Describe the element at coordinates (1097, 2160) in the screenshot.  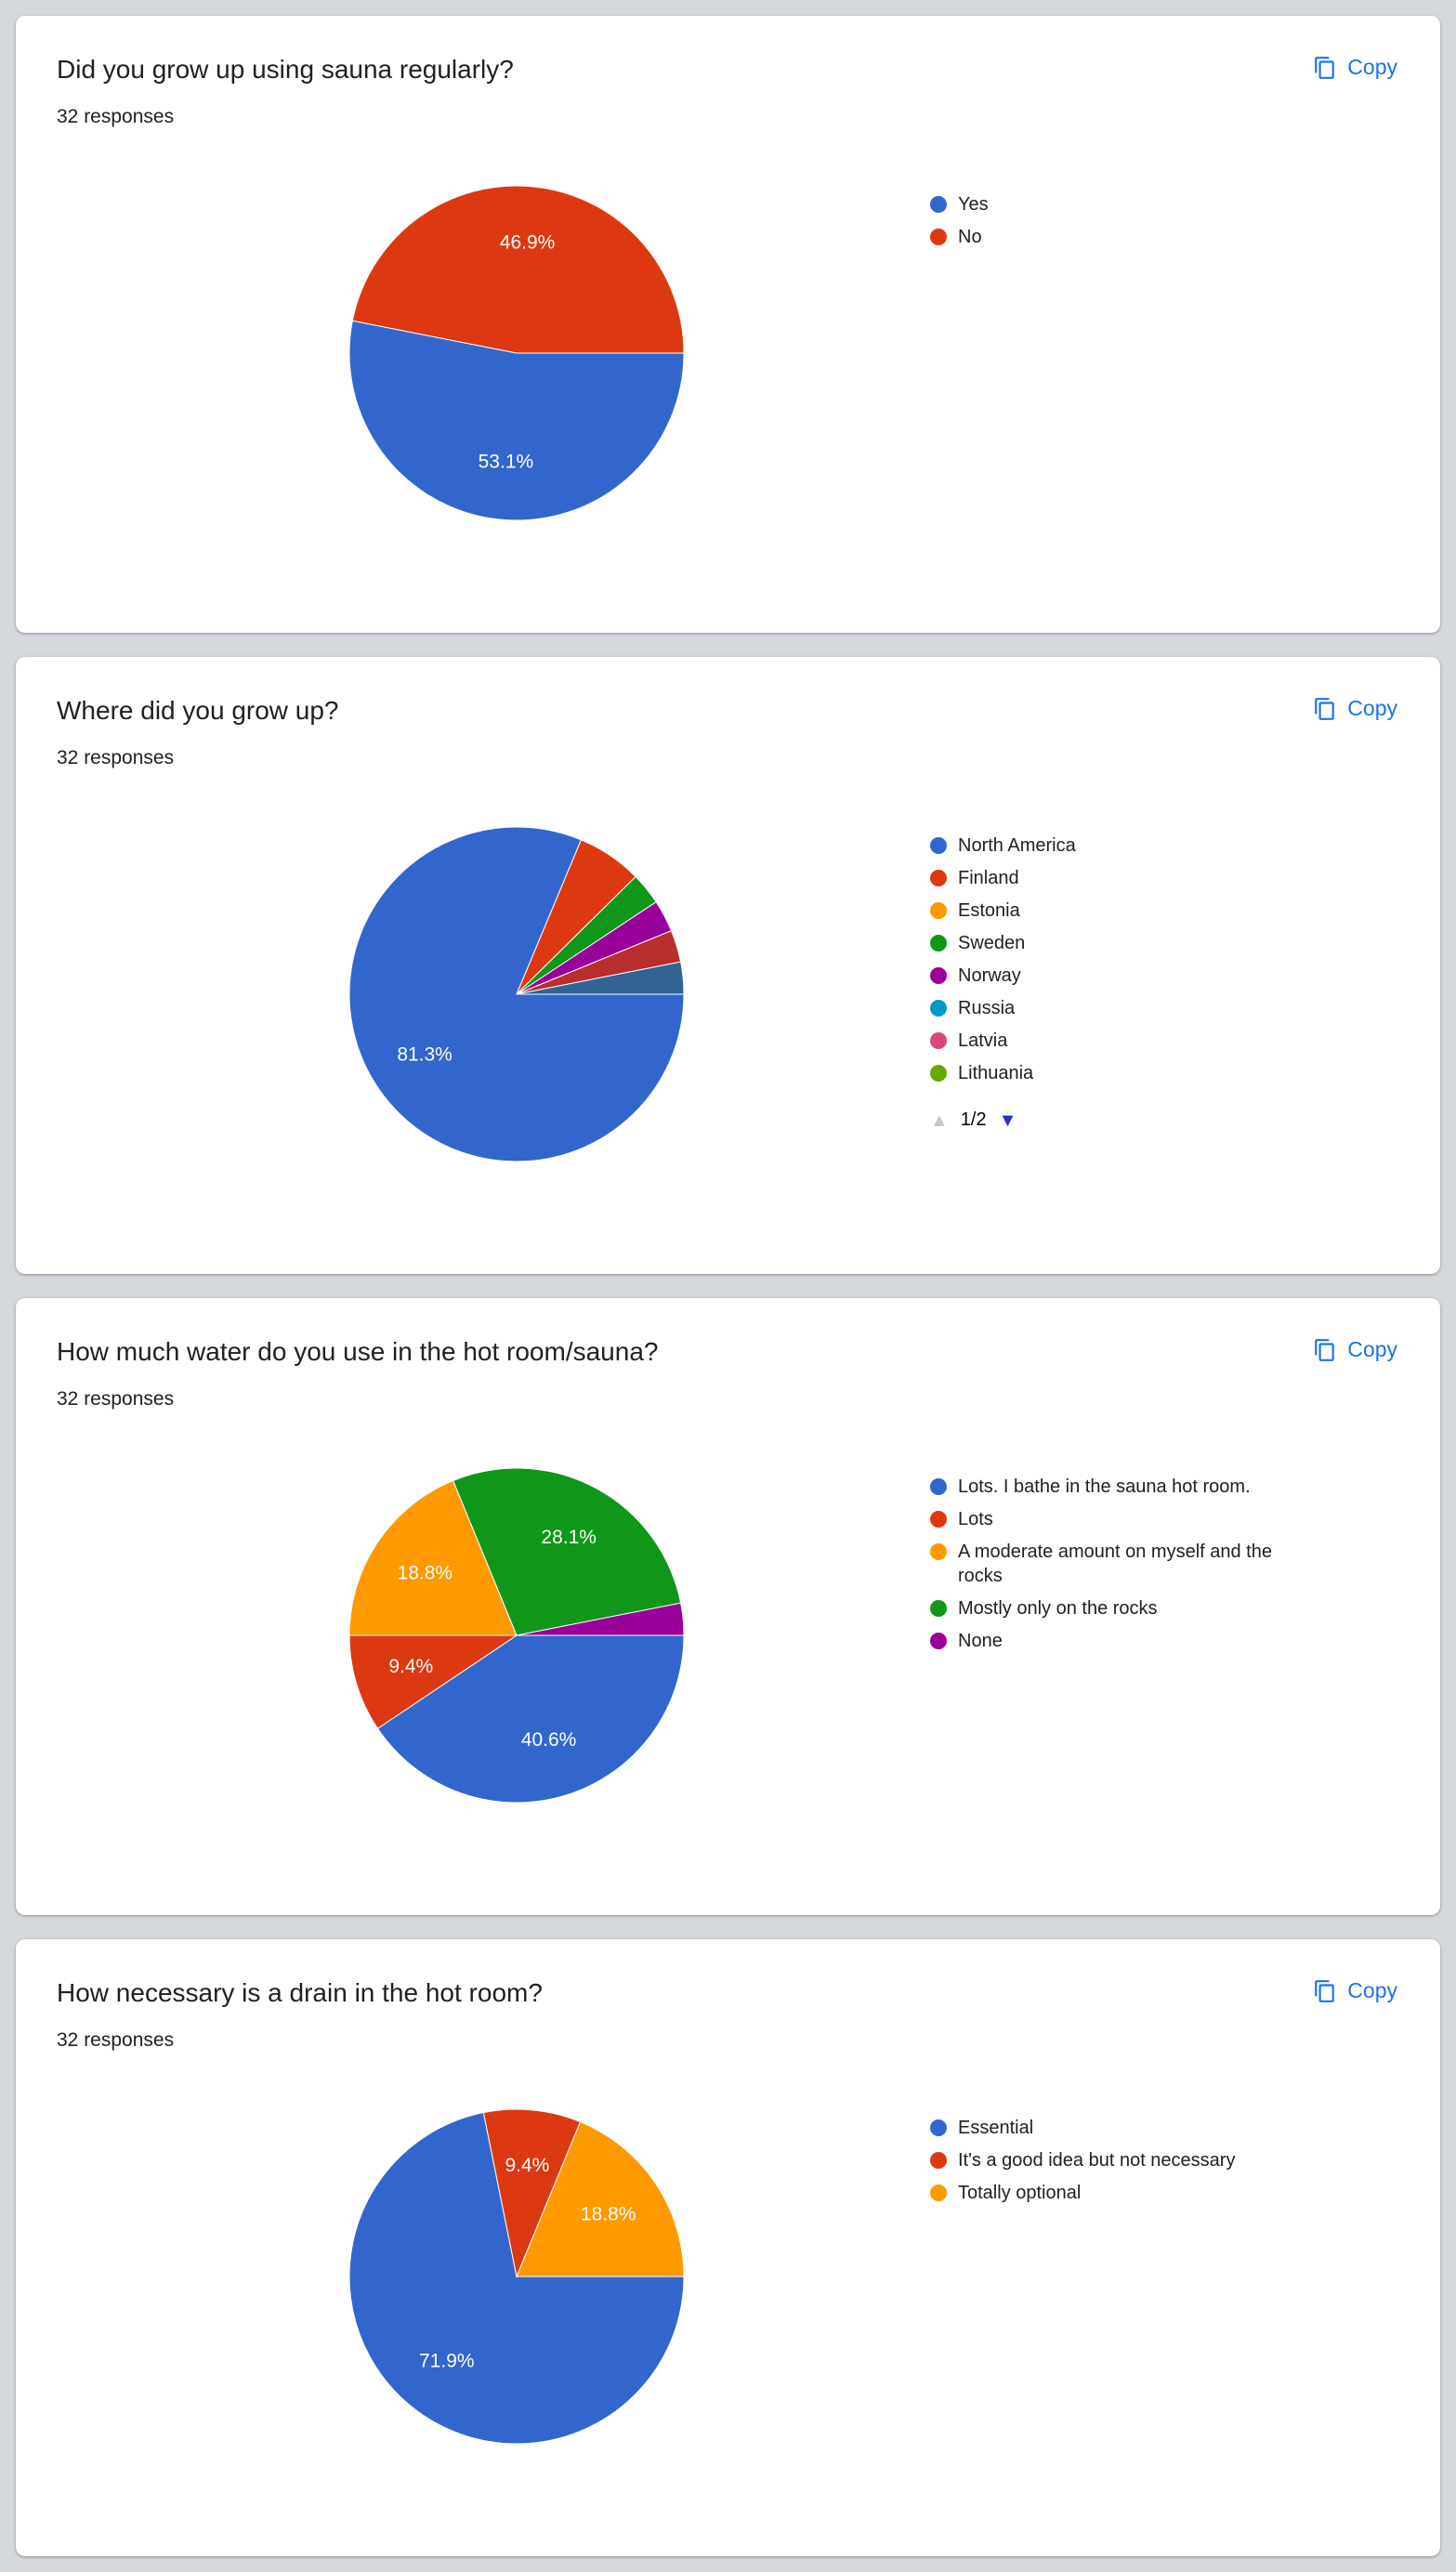
I see `legend-label: It's a good idea but not necessary` at that location.